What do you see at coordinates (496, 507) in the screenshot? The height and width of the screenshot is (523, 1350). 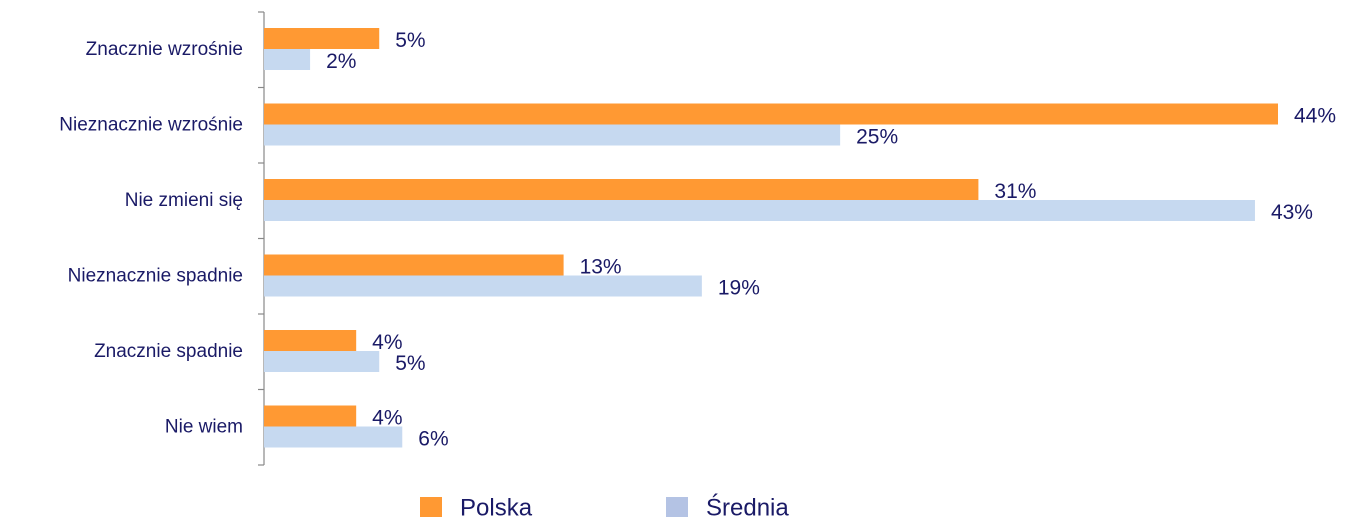 I see `legend-label: Polska` at bounding box center [496, 507].